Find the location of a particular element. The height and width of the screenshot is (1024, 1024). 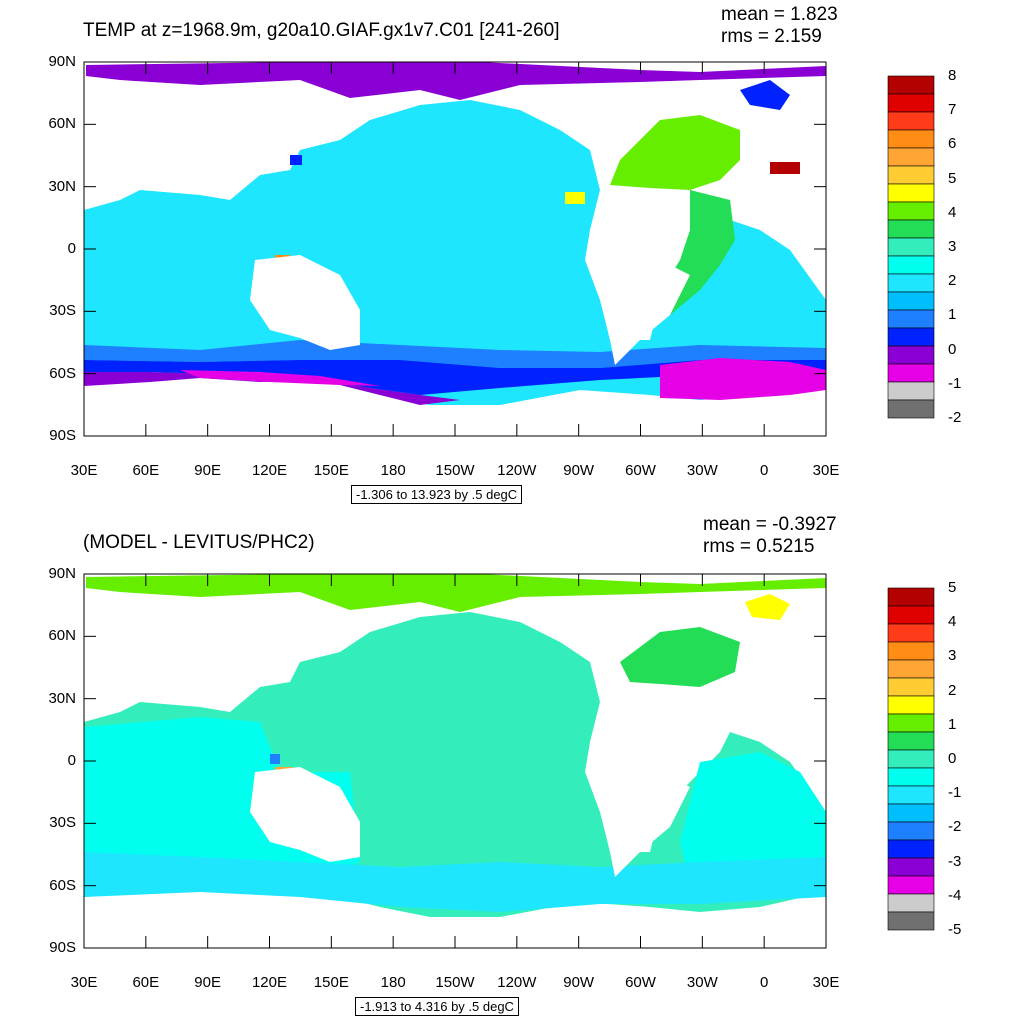

colorbar-label: -1 is located at coordinates (955, 383).